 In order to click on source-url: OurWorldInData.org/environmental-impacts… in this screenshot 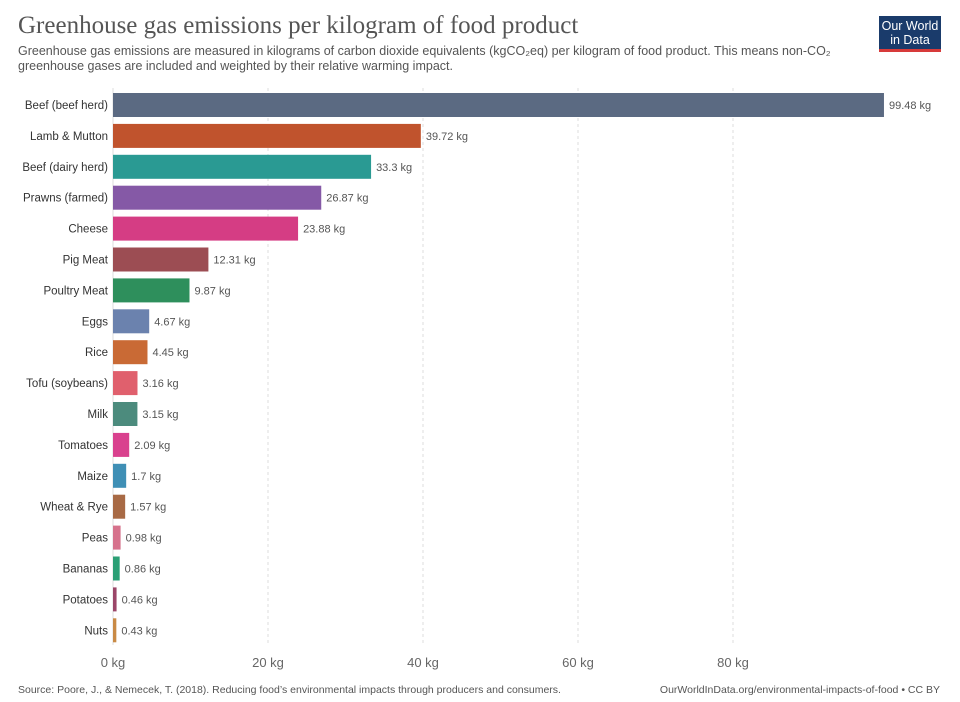, I will do `click(799, 690)`.